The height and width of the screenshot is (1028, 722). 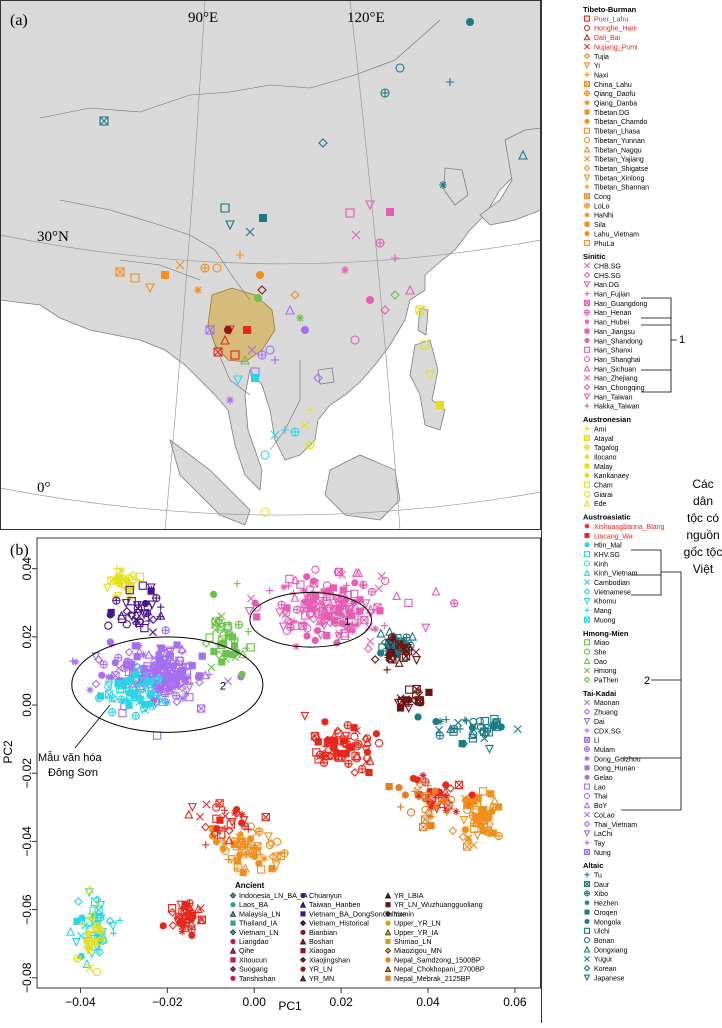 I want to click on legend-item-label: Puer_Lahu, so click(x=611, y=19).